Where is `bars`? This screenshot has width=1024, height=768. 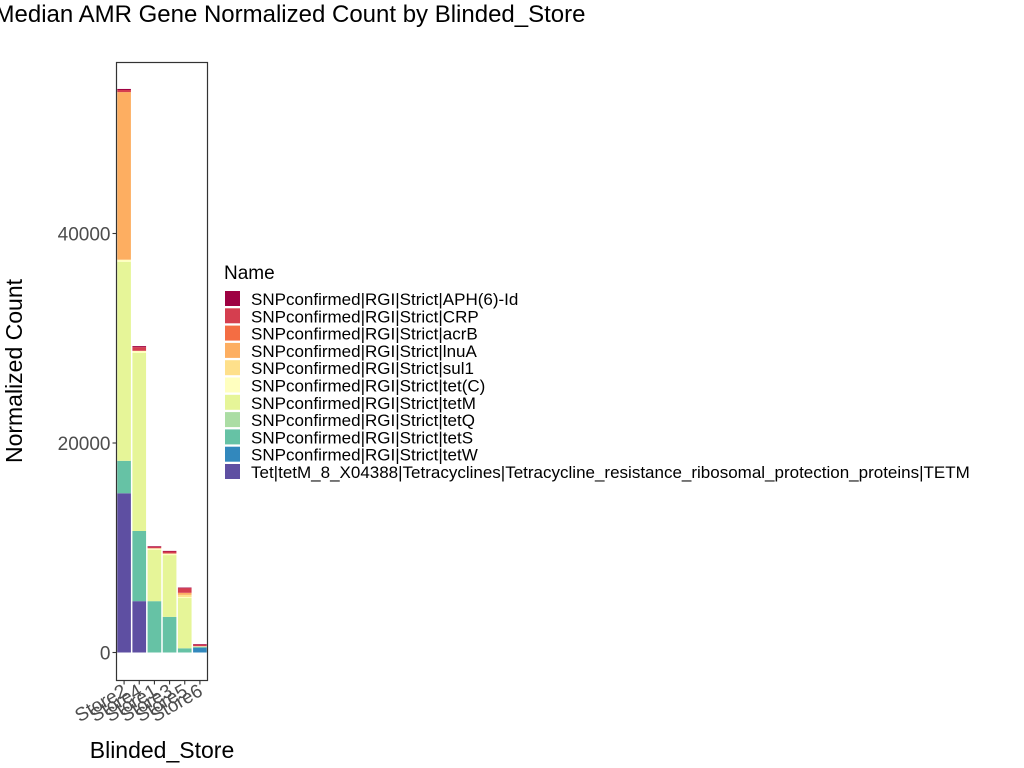 bars is located at coordinates (162, 370).